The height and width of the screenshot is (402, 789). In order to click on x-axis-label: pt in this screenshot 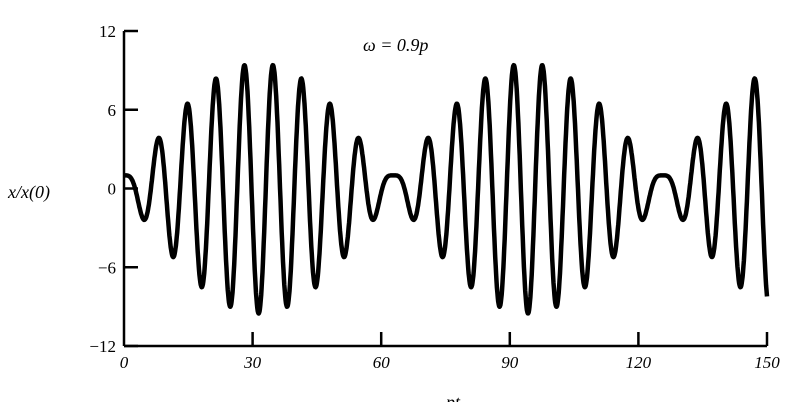, I will do `click(452, 397)`.